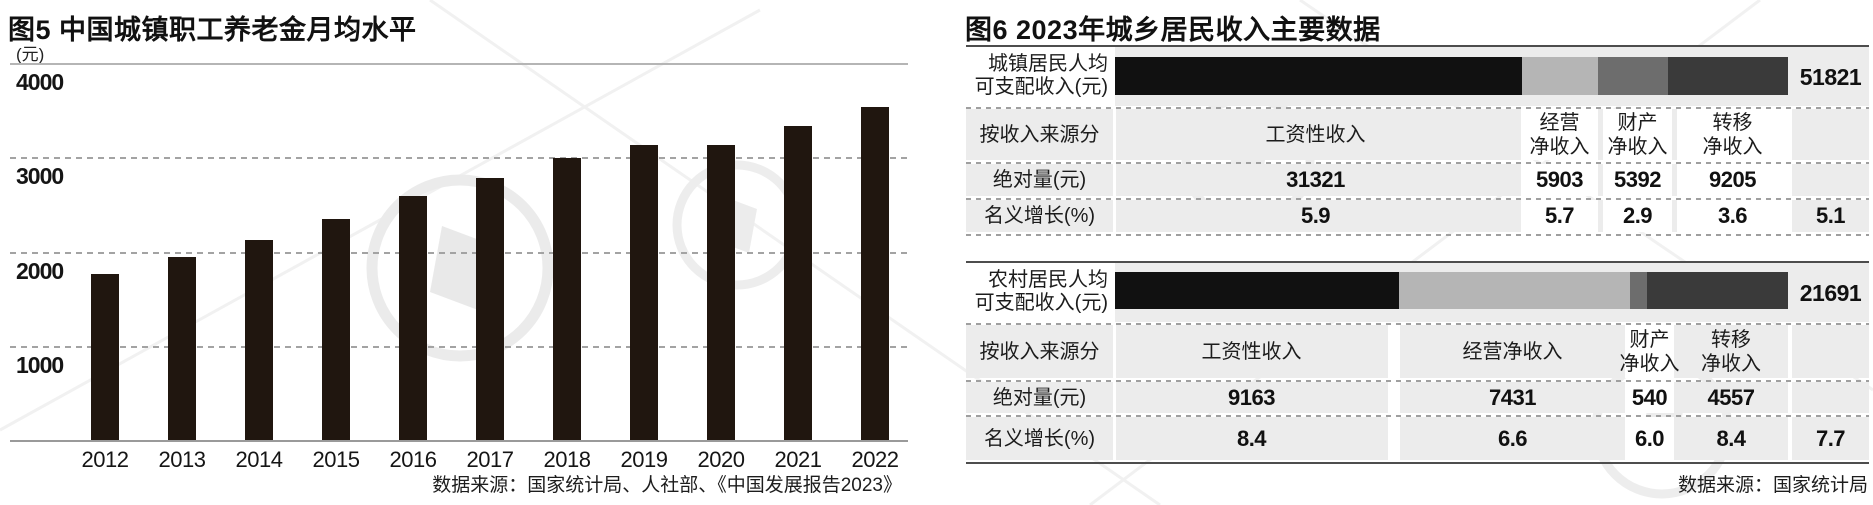 The image size is (1873, 505). What do you see at coordinates (1417, 463) in the screenshot?
I see `rural-block-bottom-border` at bounding box center [1417, 463].